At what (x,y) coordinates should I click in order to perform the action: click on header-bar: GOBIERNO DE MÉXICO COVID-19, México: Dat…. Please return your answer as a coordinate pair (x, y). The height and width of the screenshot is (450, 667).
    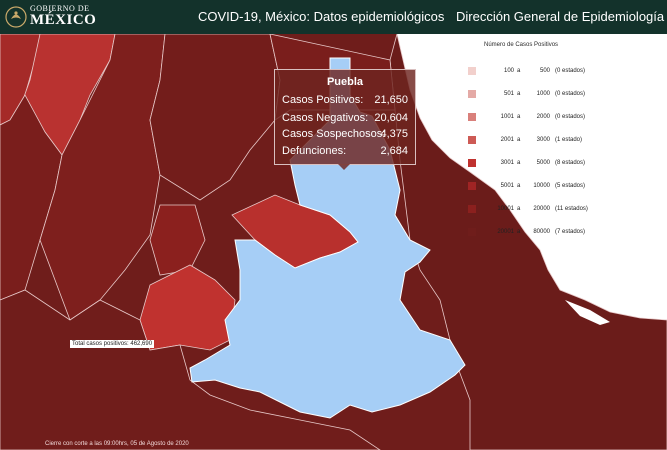
    Looking at the image, I should click on (333, 17).